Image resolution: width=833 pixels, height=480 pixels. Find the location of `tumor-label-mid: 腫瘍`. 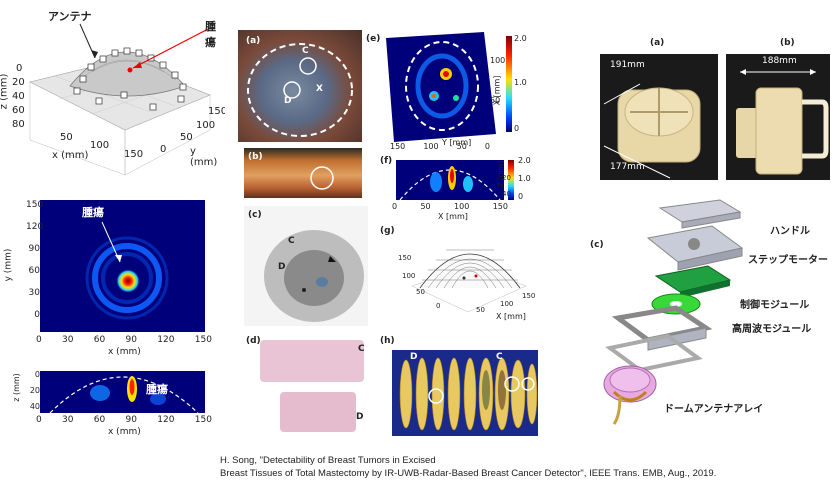

tumor-label-mid: 腫瘍 is located at coordinates (93, 212).